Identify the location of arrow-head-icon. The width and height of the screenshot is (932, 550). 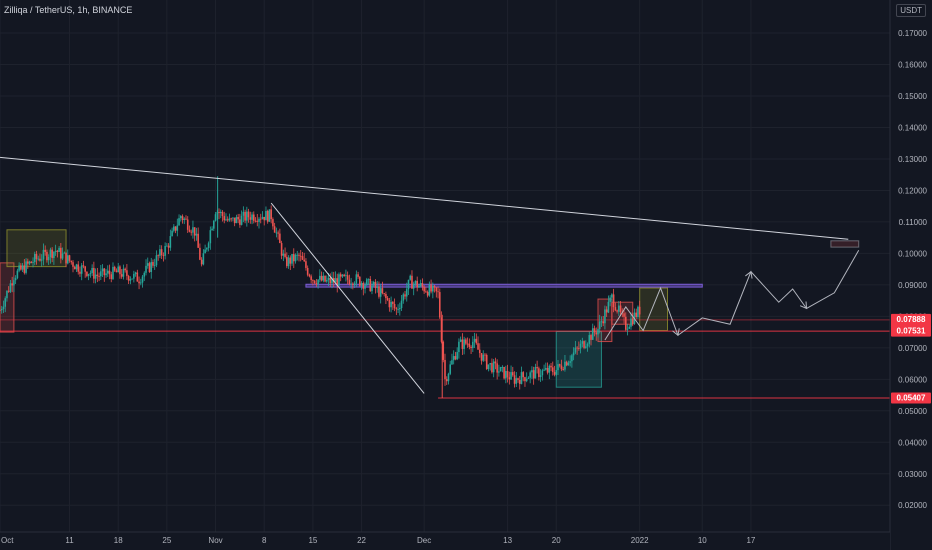
(749, 274).